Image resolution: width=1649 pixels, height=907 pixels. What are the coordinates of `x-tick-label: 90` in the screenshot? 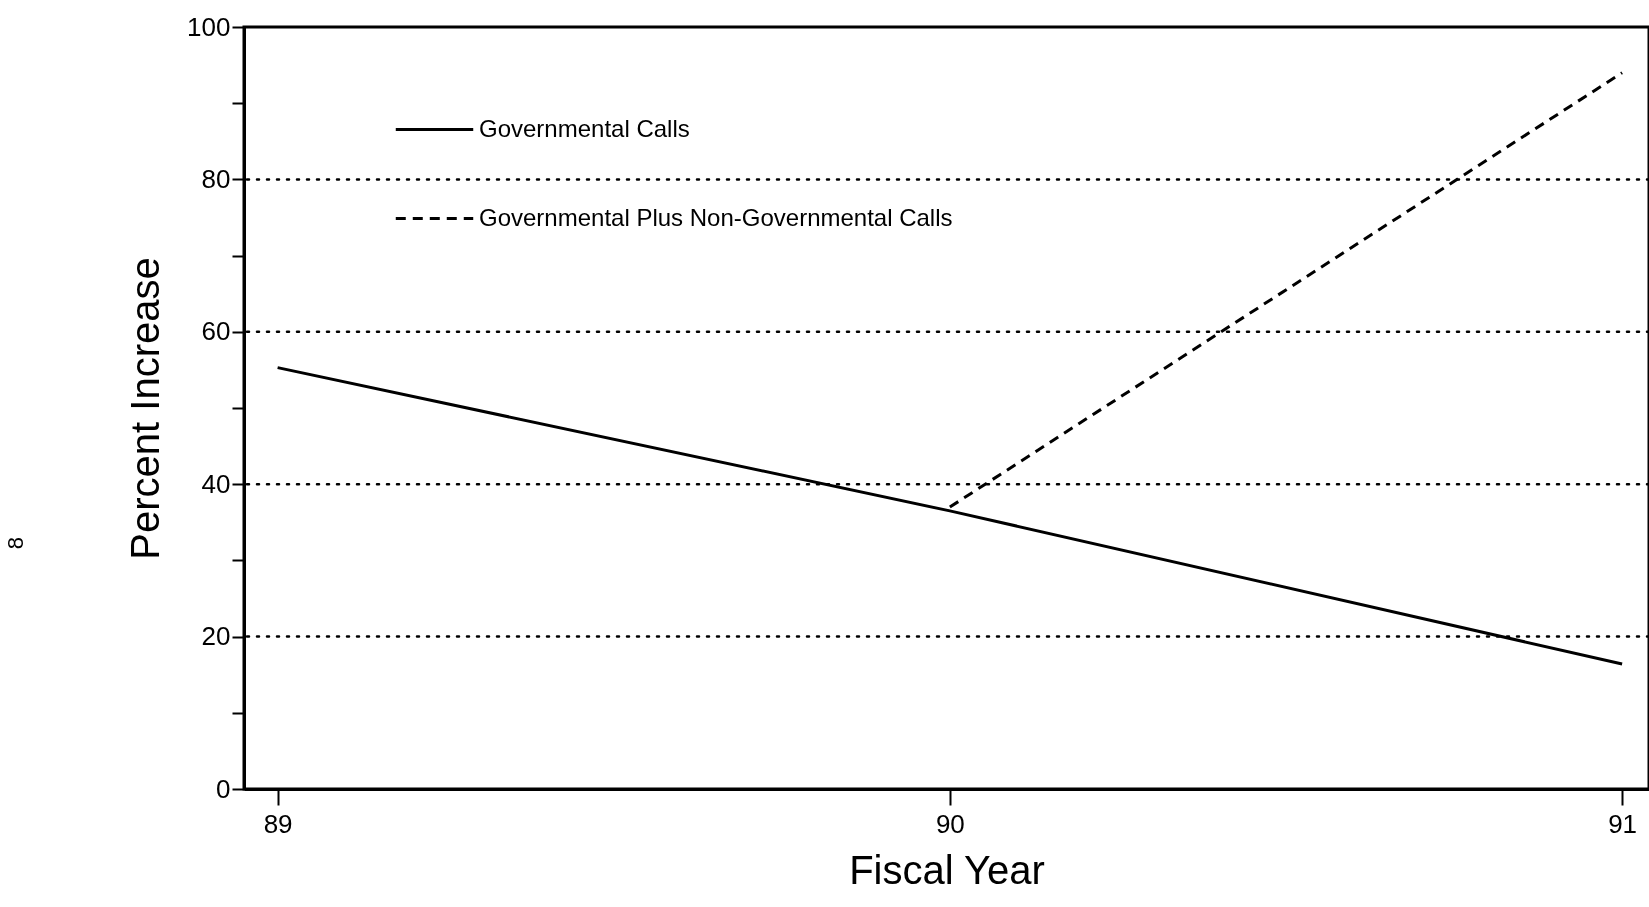 It's located at (950, 823).